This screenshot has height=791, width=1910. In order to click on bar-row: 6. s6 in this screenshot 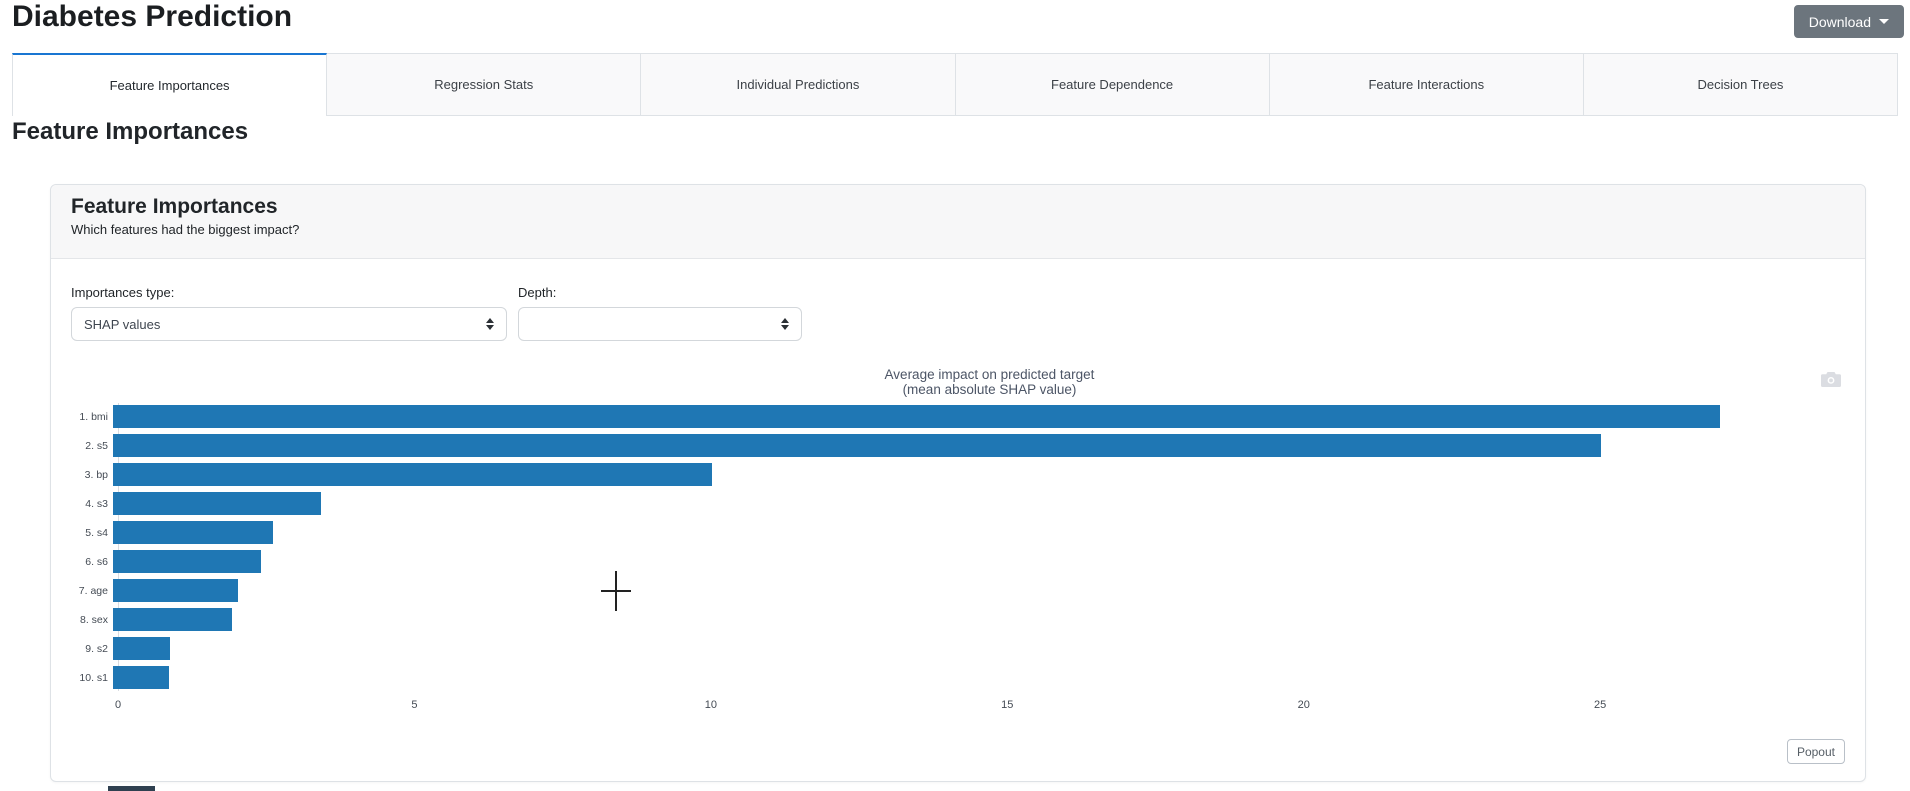, I will do `click(958, 561)`.